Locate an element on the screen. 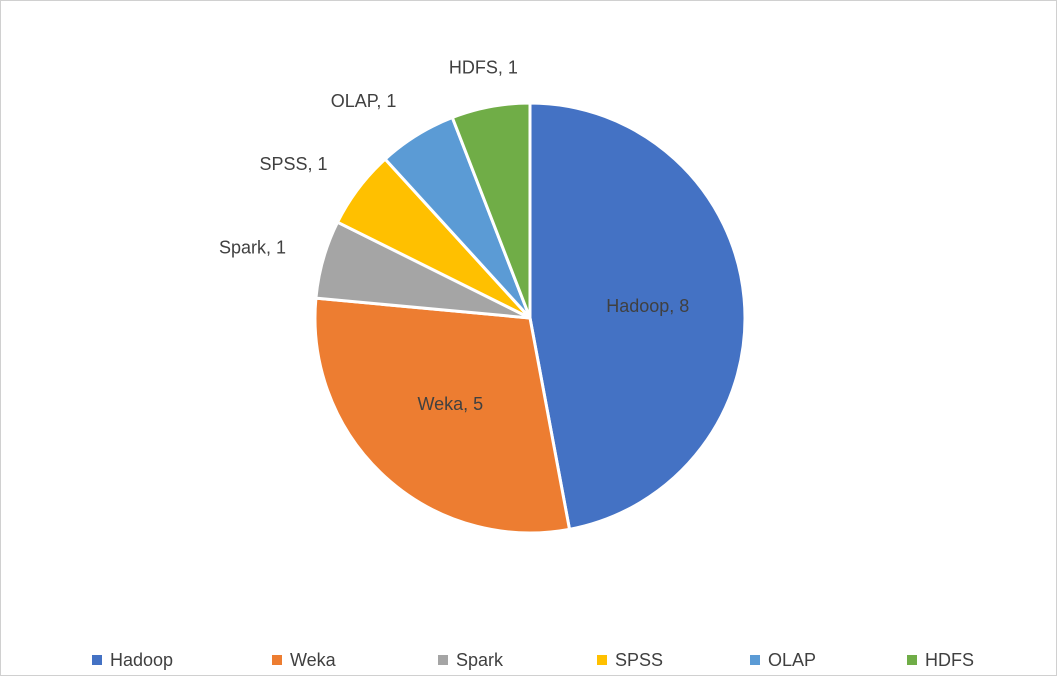 This screenshot has width=1058, height=677. data-label: Spark, 1 is located at coordinates (252, 247).